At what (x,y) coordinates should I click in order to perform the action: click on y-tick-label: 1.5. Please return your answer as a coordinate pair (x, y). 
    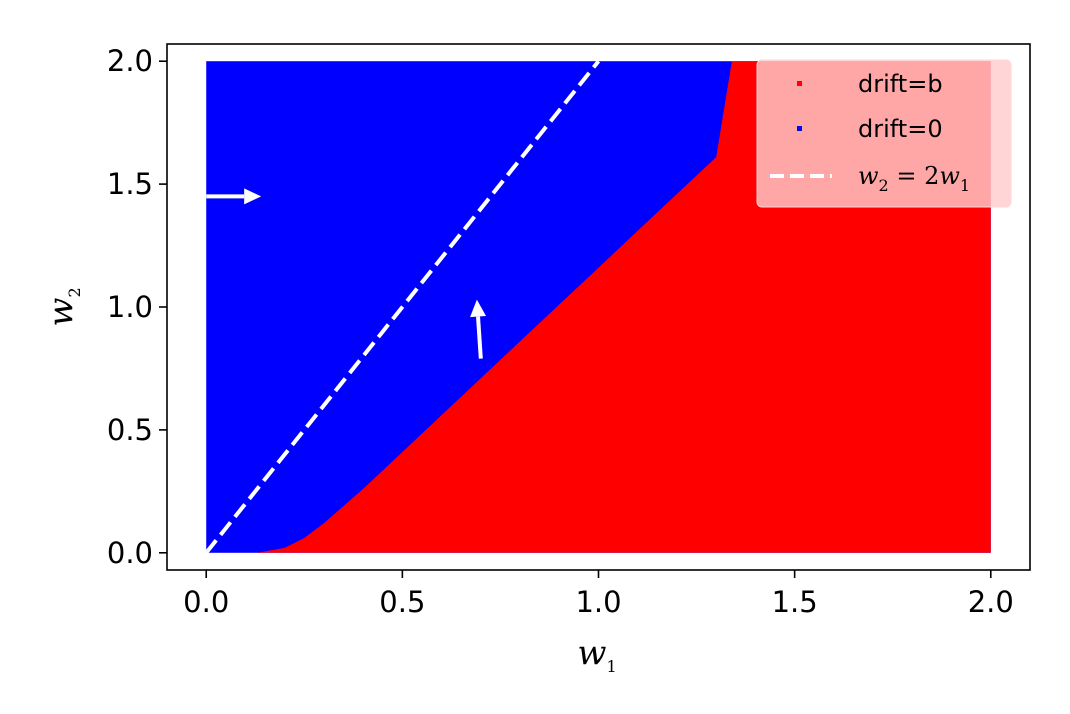
    Looking at the image, I should click on (130, 184).